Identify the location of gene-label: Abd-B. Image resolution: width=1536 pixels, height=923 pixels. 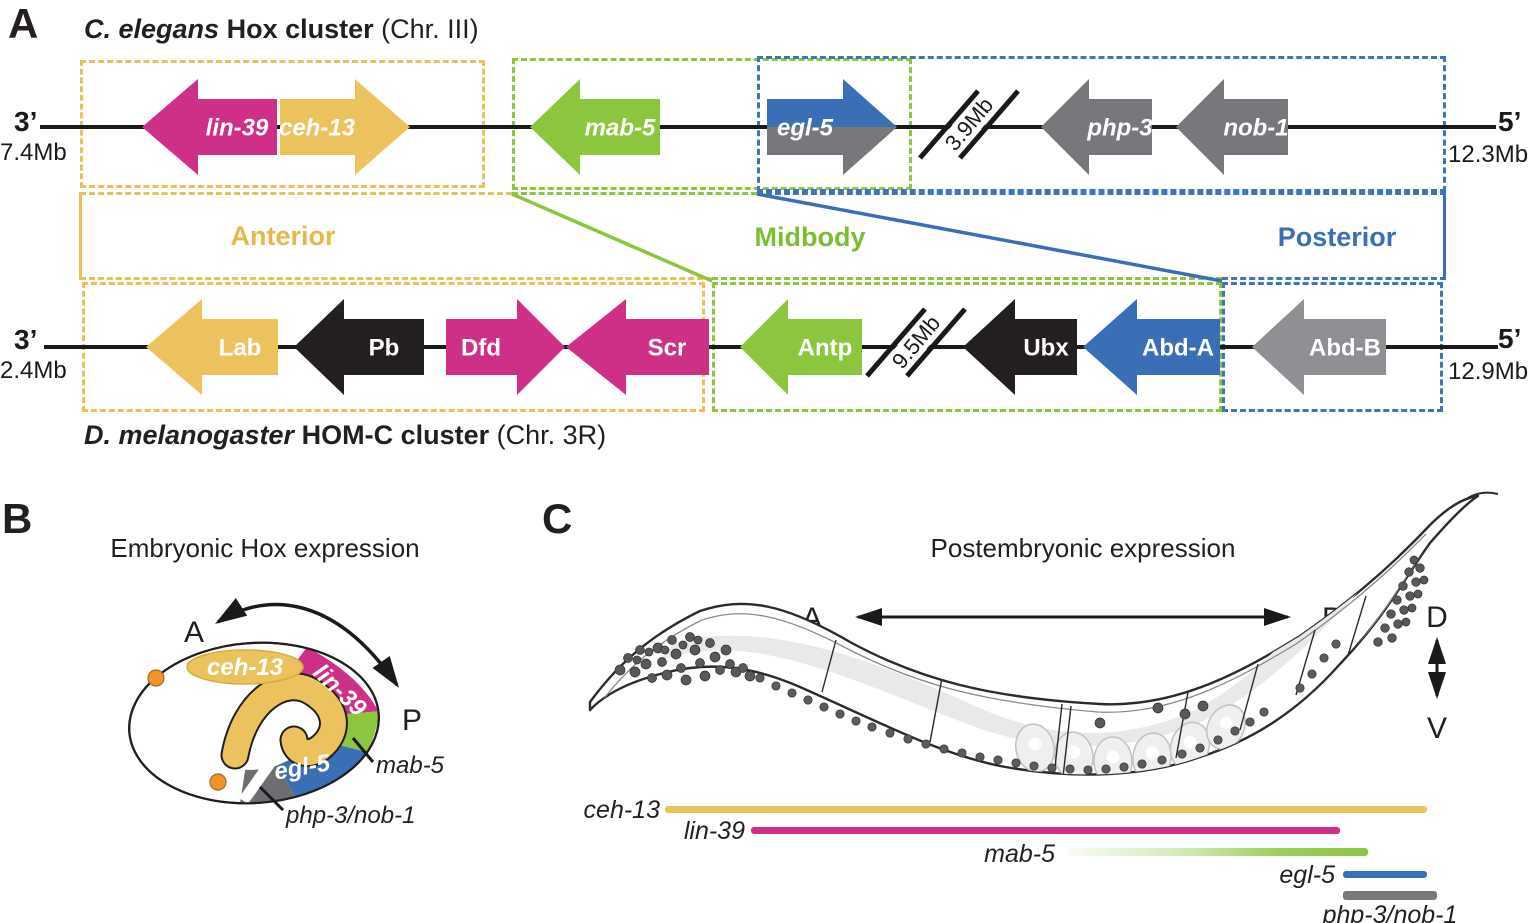
(1345, 348).